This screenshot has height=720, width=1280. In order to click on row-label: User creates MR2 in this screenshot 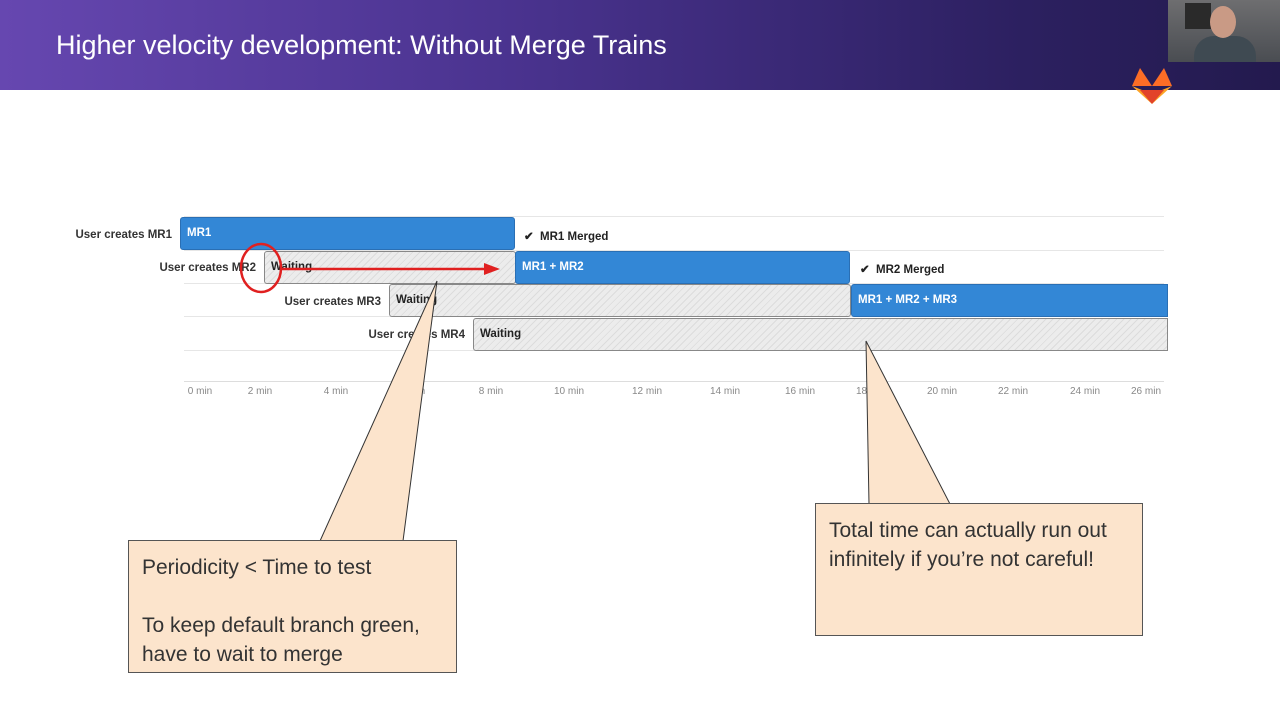, I will do `click(207, 268)`.